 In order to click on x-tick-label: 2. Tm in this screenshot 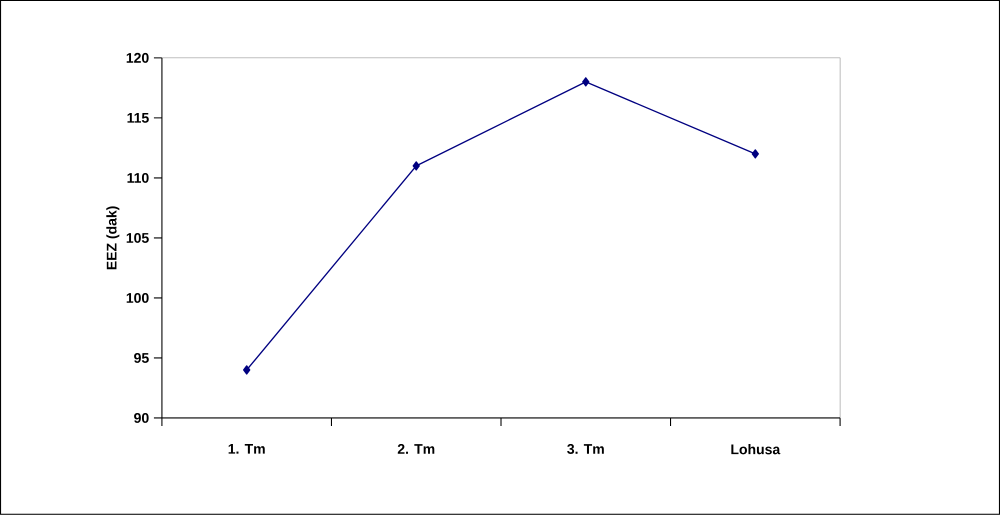, I will do `click(416, 449)`.